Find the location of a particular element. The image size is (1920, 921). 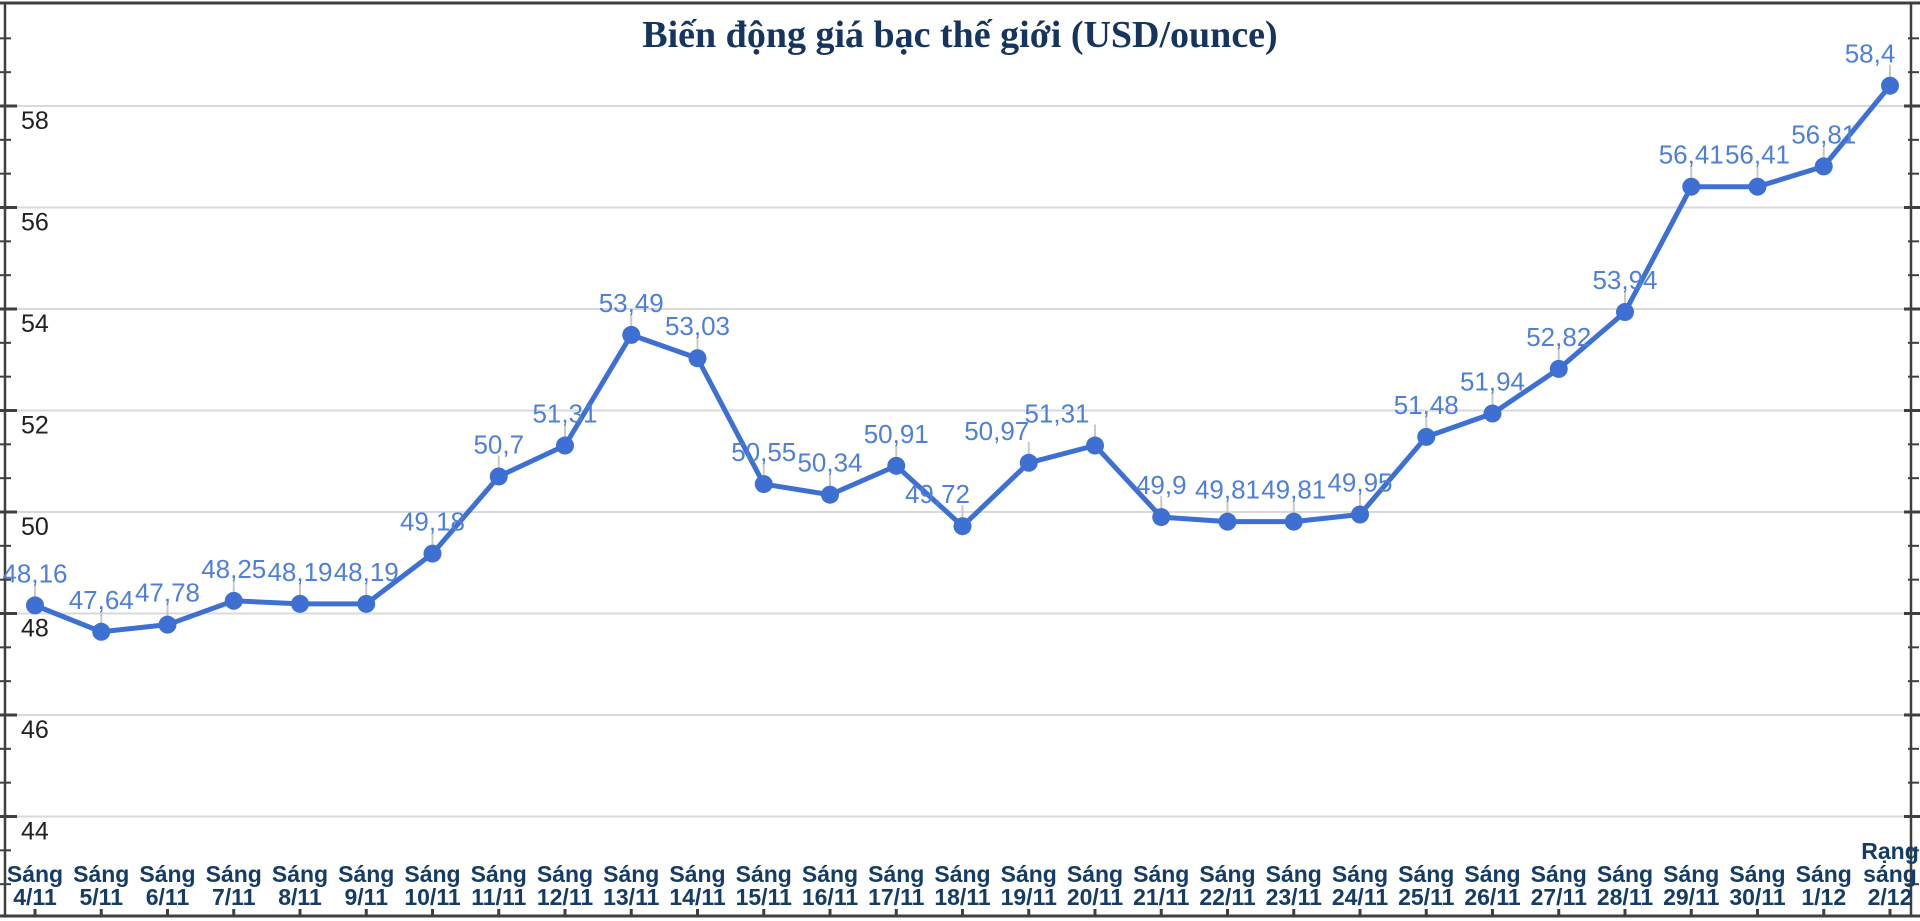

data-point-label: 56,81 is located at coordinates (1823, 134).